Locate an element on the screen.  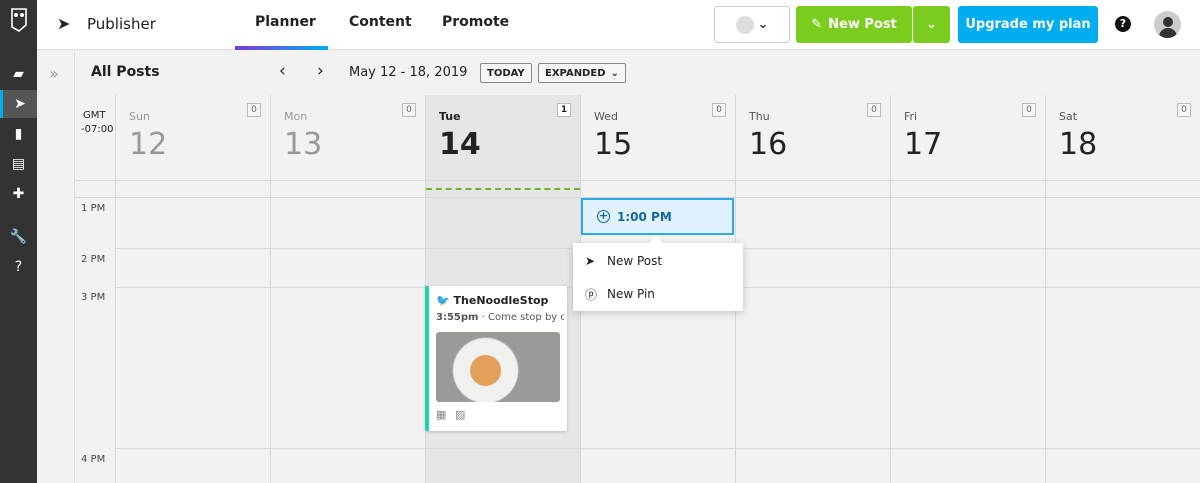
profile-selector: ⌄ is located at coordinates (752, 24).